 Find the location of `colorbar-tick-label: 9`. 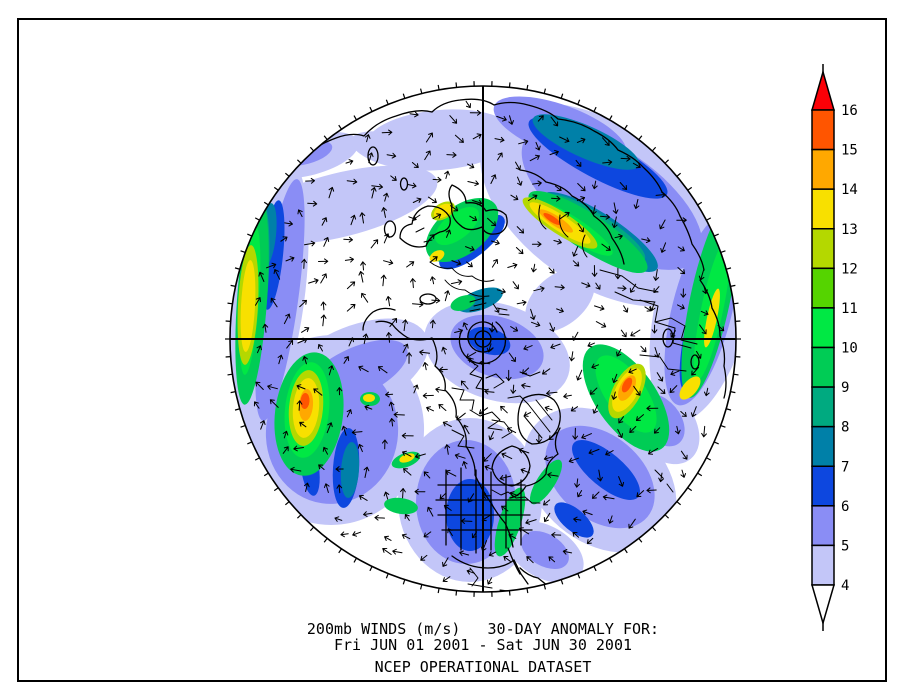

colorbar-tick-label: 9 is located at coordinates (845, 388).